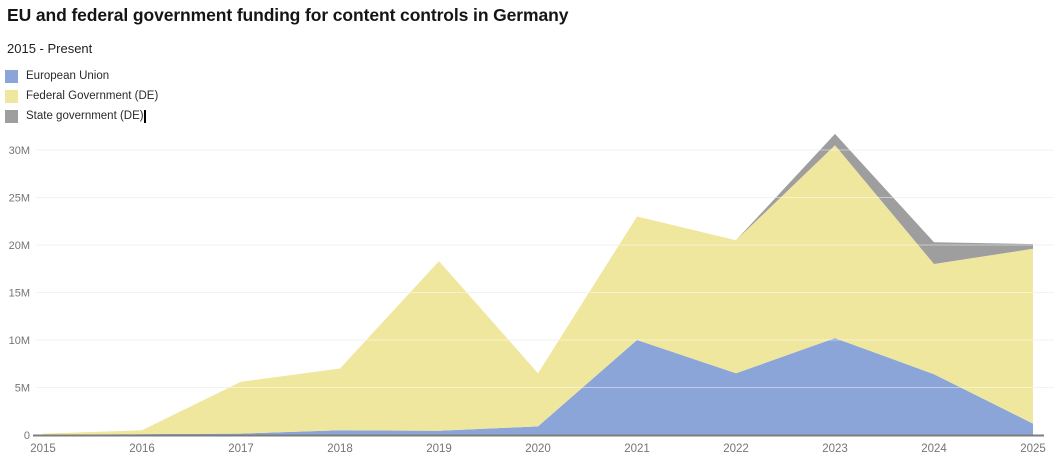 This screenshot has height=468, width=1054. Describe the element at coordinates (835, 449) in the screenshot. I see `x-axis-tick-label: 2023` at that location.